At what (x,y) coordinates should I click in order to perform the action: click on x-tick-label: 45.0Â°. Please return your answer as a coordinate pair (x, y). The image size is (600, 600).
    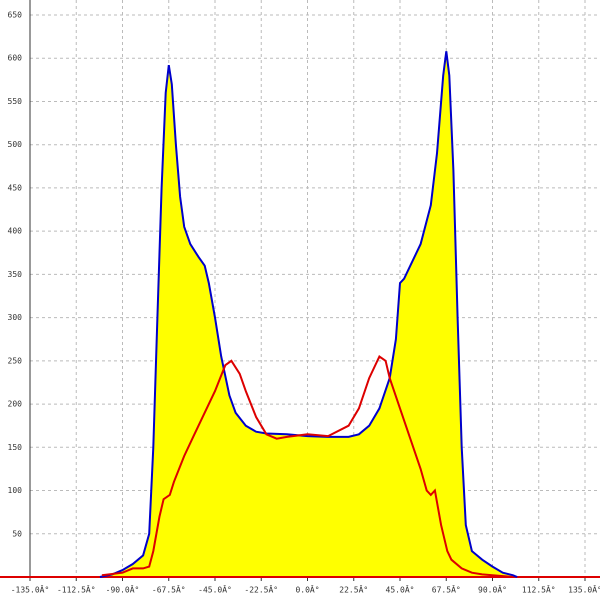
    Looking at the image, I should click on (400, 589).